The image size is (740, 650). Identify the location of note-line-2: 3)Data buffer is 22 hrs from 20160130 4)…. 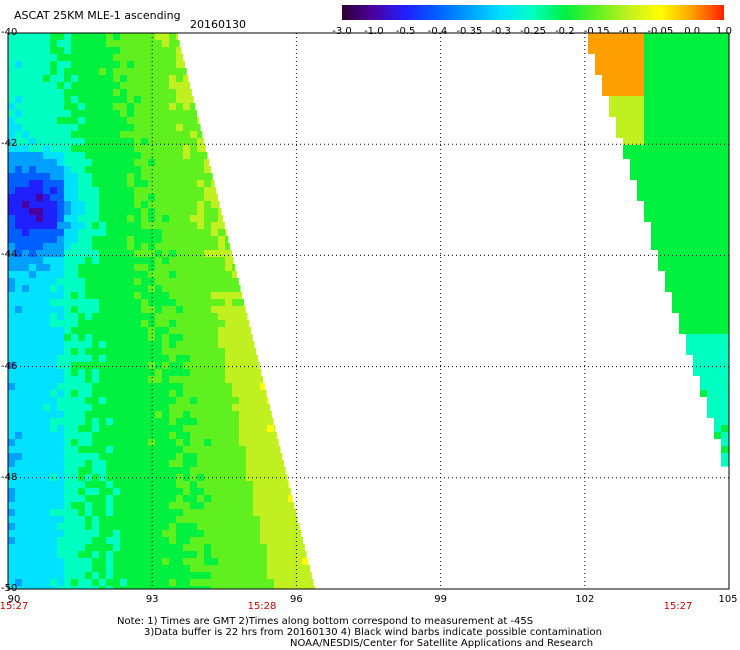
(373, 632).